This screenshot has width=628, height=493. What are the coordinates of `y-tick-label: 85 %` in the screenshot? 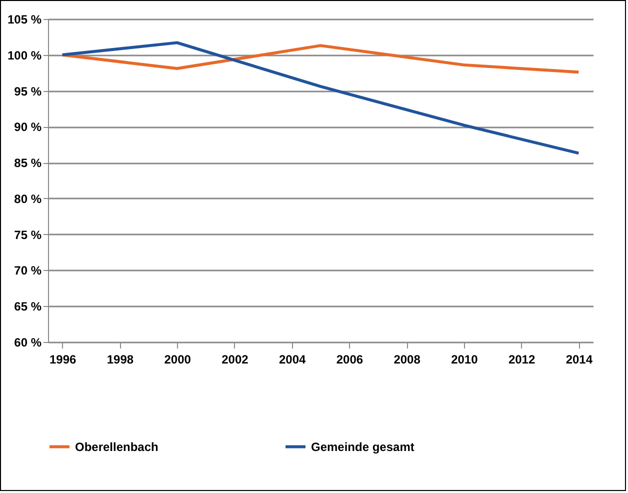 It's located at (28, 163).